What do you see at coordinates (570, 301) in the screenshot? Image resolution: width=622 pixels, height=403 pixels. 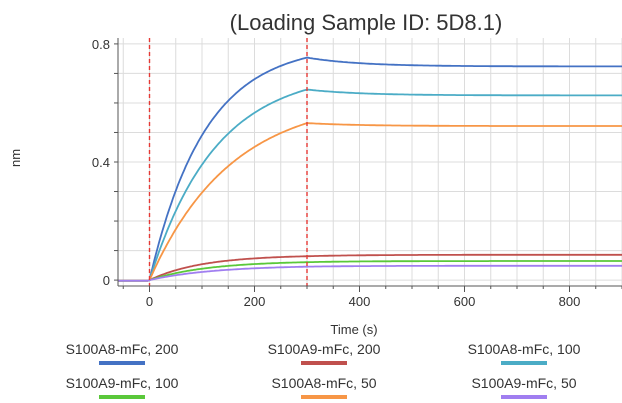 I see `x-tick-label: 800` at bounding box center [570, 301].